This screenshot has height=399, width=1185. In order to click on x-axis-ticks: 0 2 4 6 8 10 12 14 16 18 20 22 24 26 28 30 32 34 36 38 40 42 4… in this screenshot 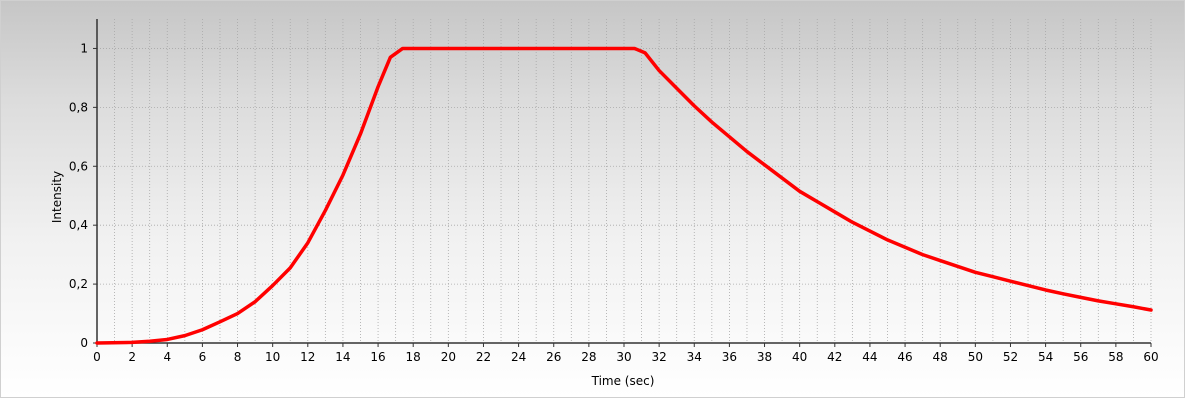, I will do `click(626, 353)`.